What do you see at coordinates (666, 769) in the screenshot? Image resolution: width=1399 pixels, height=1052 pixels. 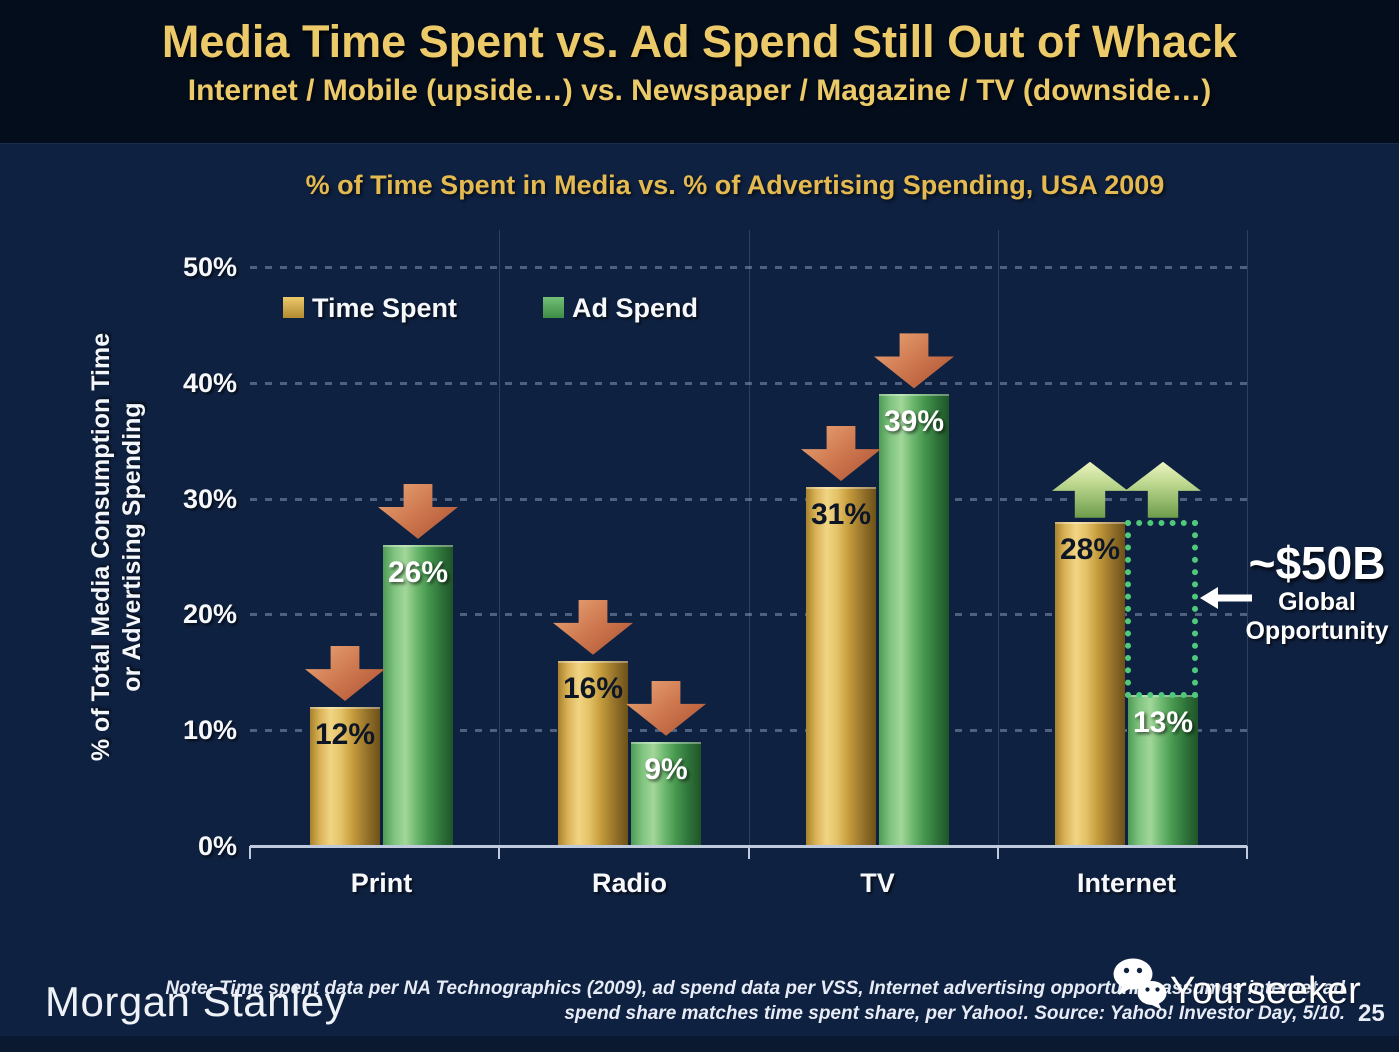 I see `bar-value-label: 9%` at bounding box center [666, 769].